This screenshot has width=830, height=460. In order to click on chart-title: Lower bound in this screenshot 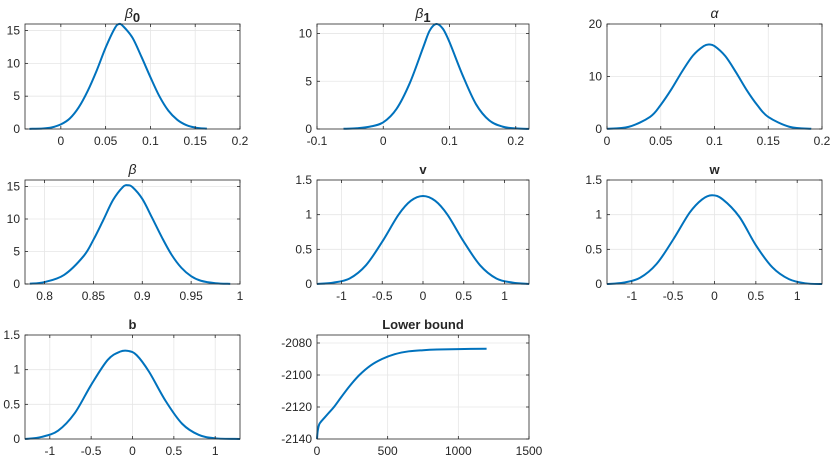, I will do `click(423, 324)`.